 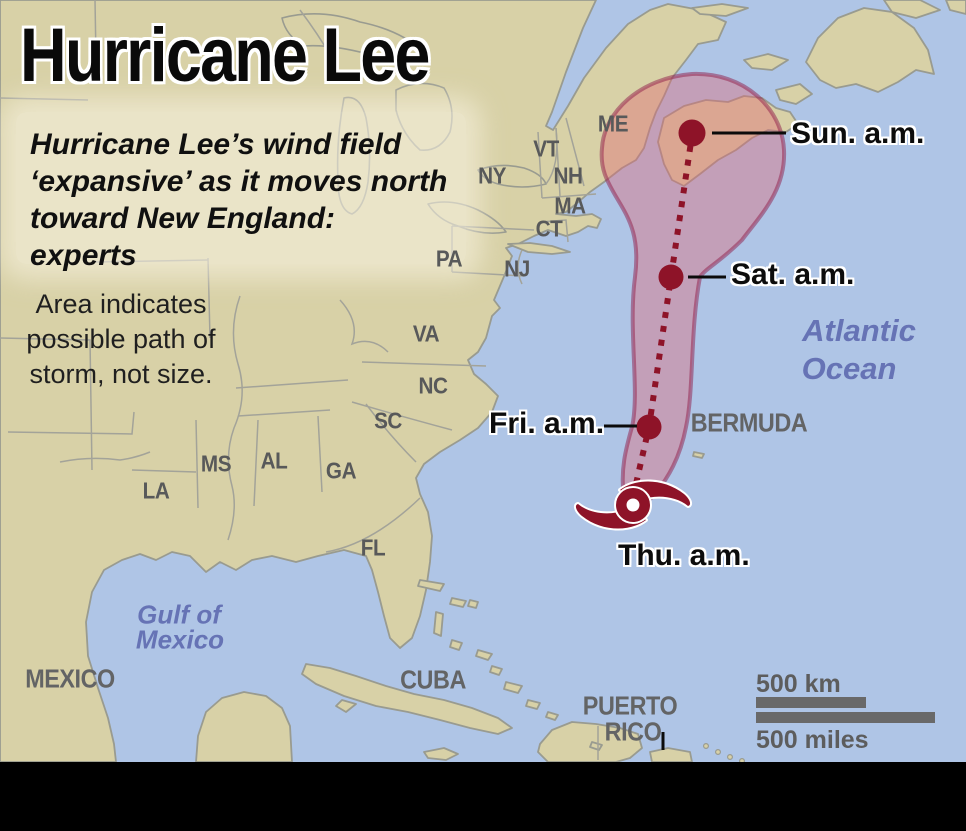 What do you see at coordinates (568, 175) in the screenshot?
I see `state-label-nh: NH` at bounding box center [568, 175].